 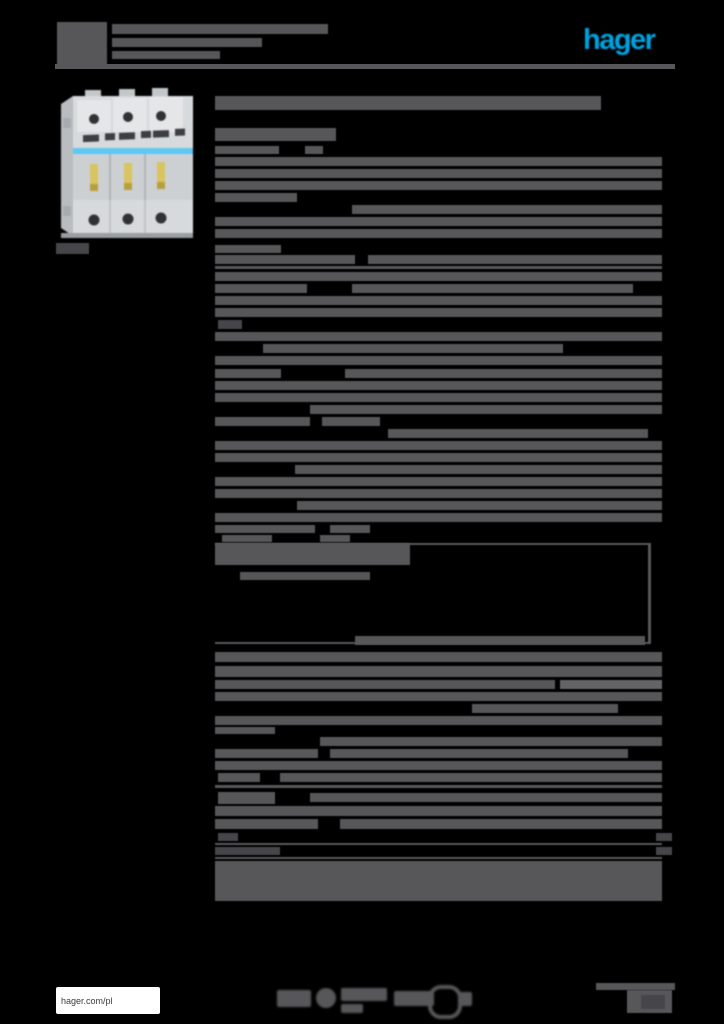 I want to click on footer-website-box: hager.com/pl, so click(x=108, y=1000).